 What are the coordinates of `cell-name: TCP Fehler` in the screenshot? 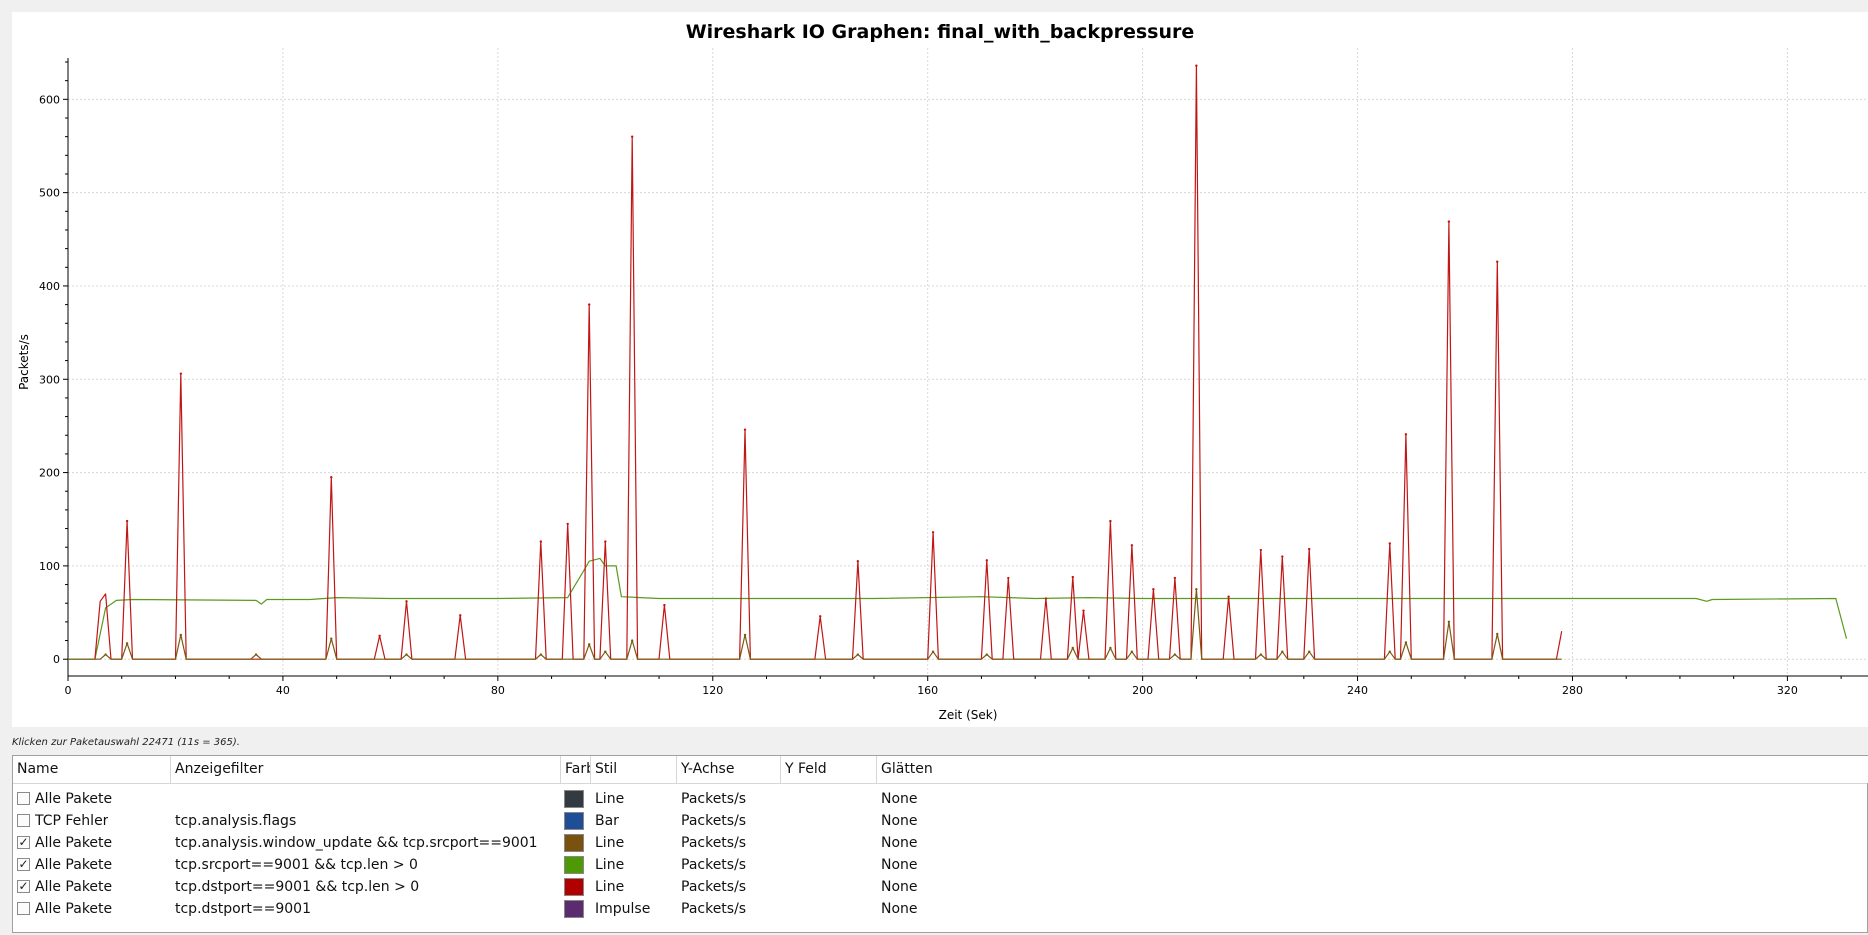 It's located at (72, 821).